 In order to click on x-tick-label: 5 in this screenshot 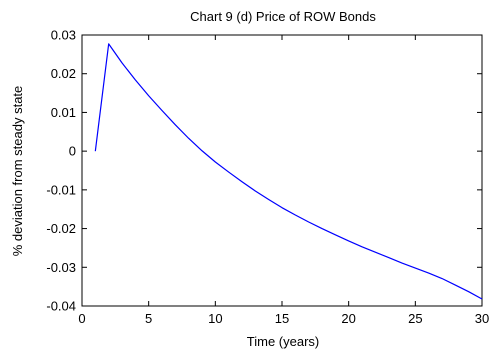, I will do `click(148, 318)`.